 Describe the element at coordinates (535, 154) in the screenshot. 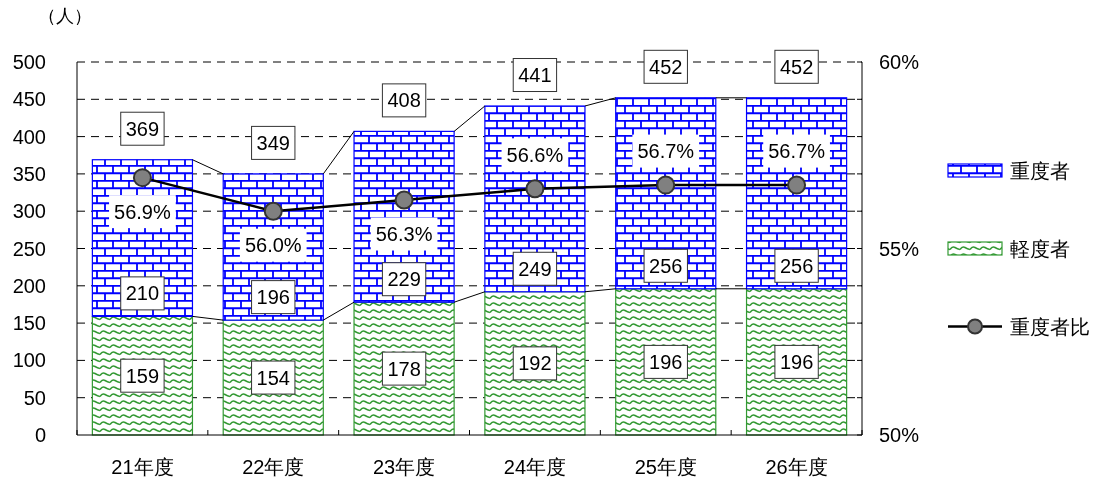

I see `data-label: 56.6%` at that location.